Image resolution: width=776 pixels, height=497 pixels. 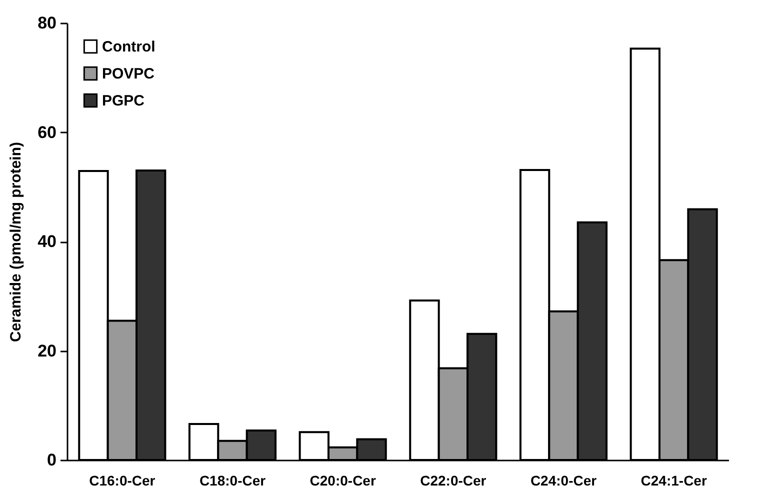 I want to click on legend-label: PGPC, so click(x=123, y=101).